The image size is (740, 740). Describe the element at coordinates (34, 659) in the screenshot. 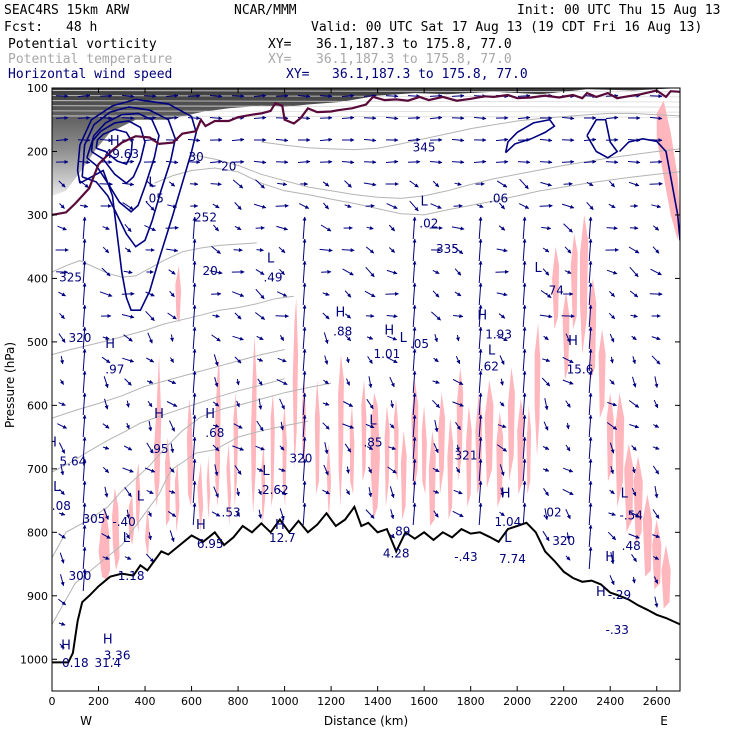

I see `y-tick-label: 1000` at that location.